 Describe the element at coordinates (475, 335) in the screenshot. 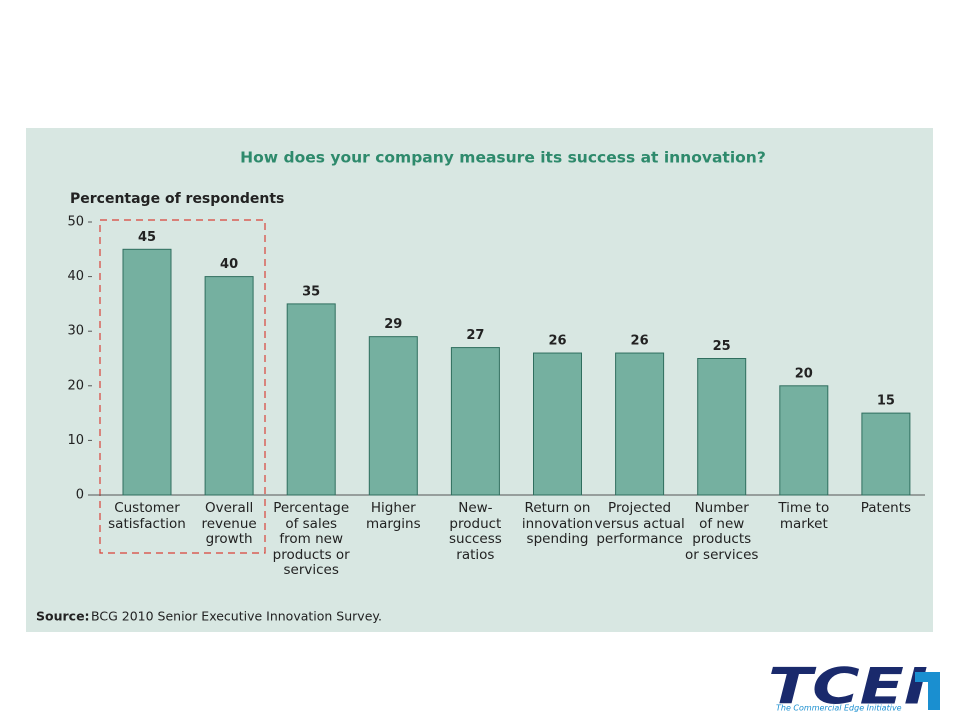

I see `data-label: 27` at that location.